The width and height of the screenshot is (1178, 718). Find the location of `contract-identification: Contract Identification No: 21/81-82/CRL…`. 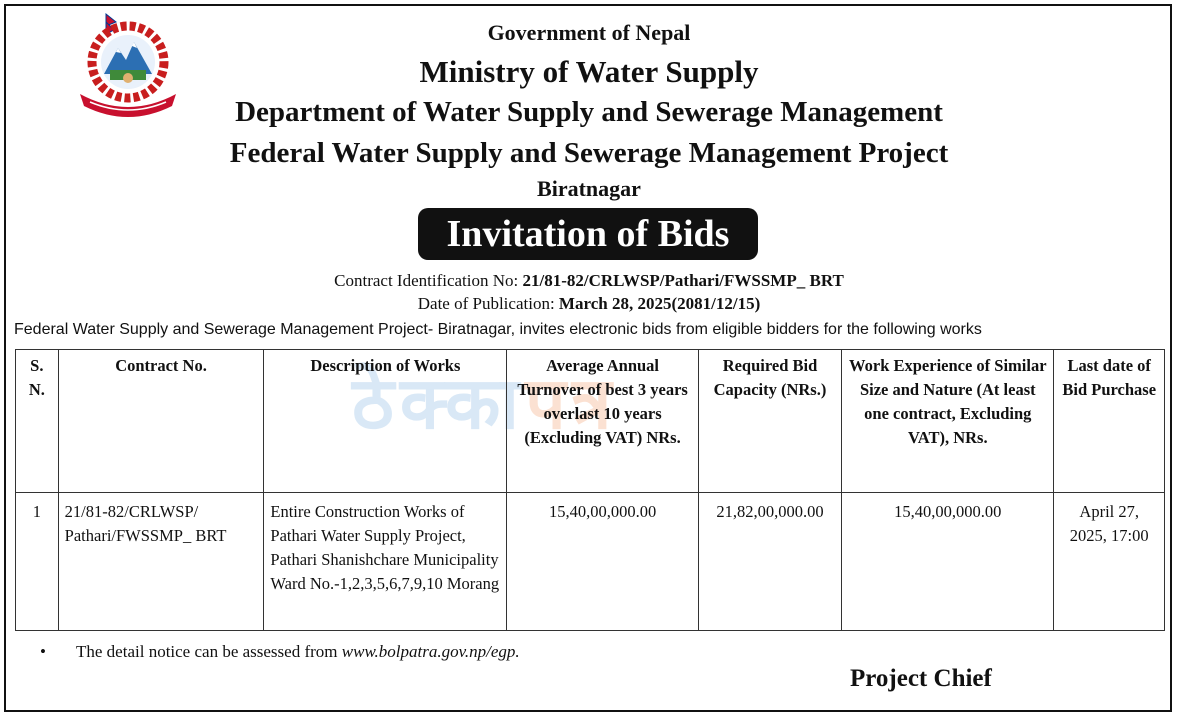

contract-identification: Contract Identification No: 21/81-82/CRL… is located at coordinates (589, 281).